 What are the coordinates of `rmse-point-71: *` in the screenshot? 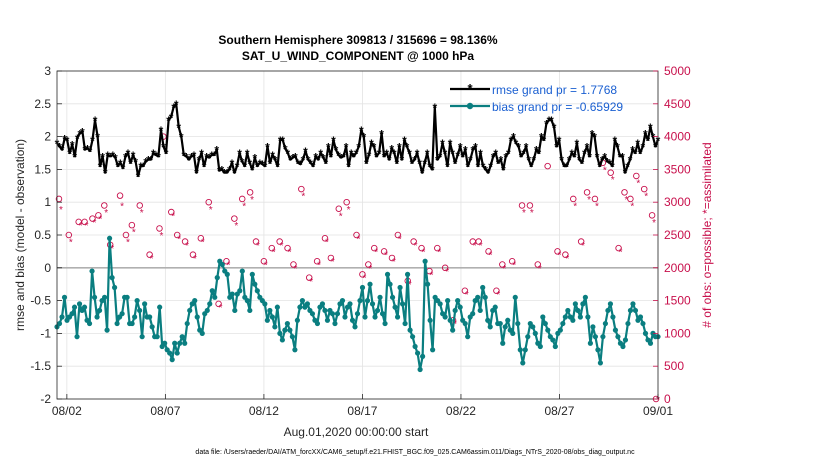 It's located at (237, 167).